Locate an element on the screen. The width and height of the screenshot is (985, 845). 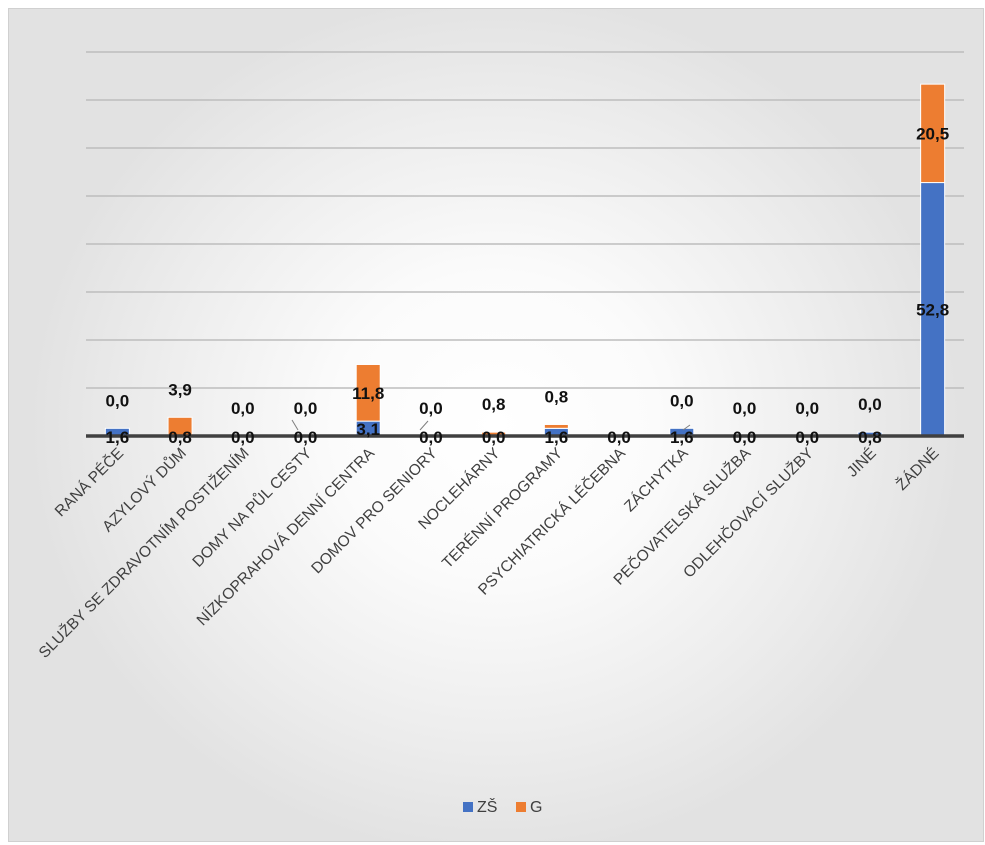
label-leader-lines is located at coordinates (491, 425).